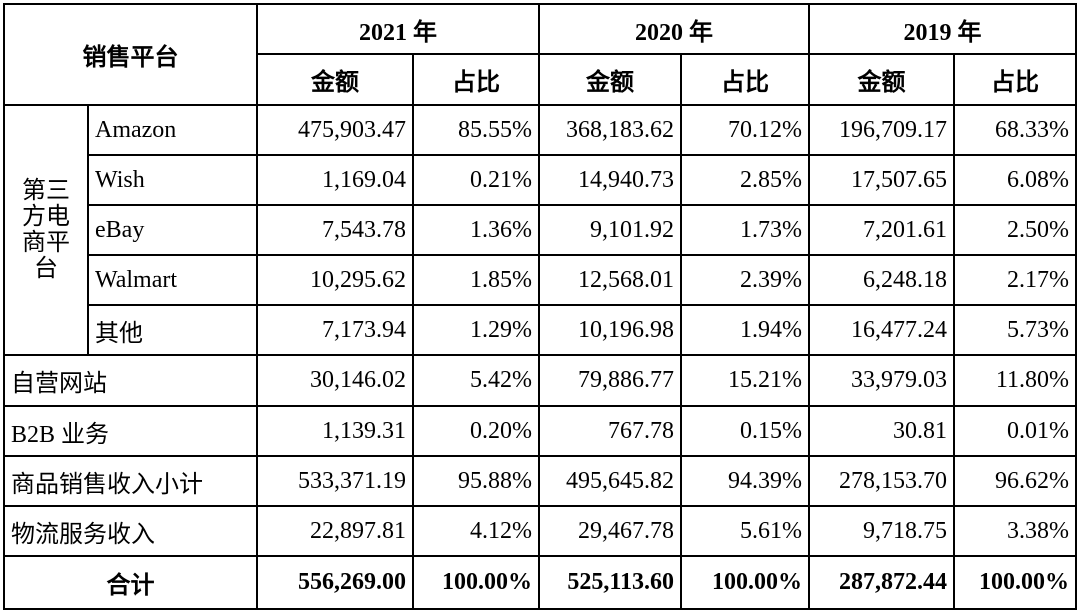  What do you see at coordinates (610, 130) in the screenshot?
I see `cell-value: 368,183.62` at bounding box center [610, 130].